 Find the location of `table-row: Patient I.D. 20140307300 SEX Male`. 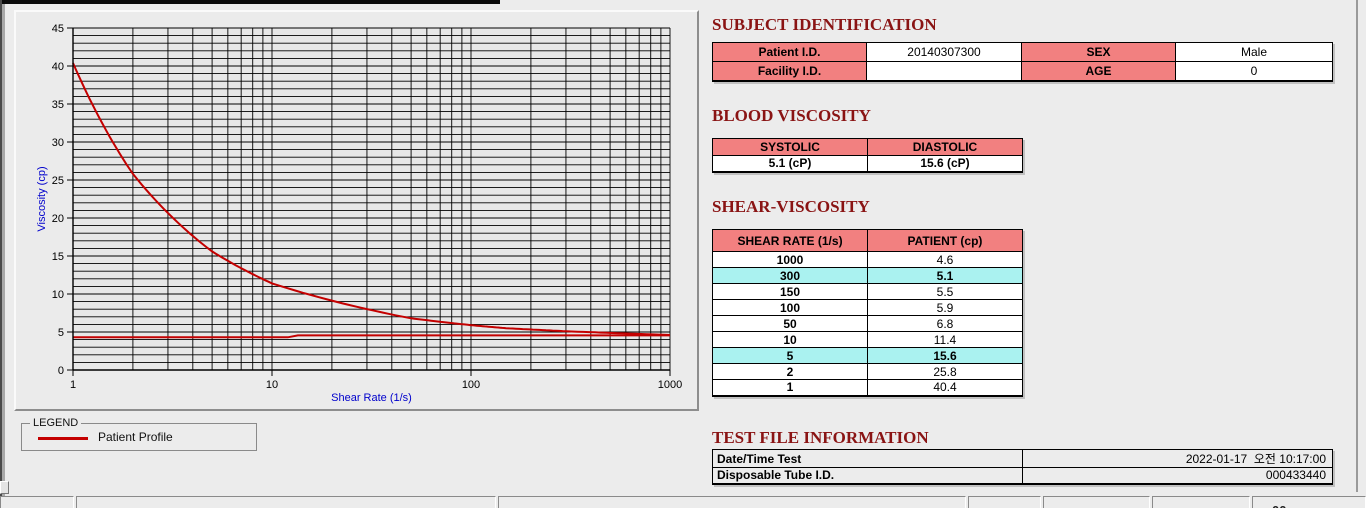

table-row: Patient I.D. 20140307300 SEX Male is located at coordinates (1022, 52).